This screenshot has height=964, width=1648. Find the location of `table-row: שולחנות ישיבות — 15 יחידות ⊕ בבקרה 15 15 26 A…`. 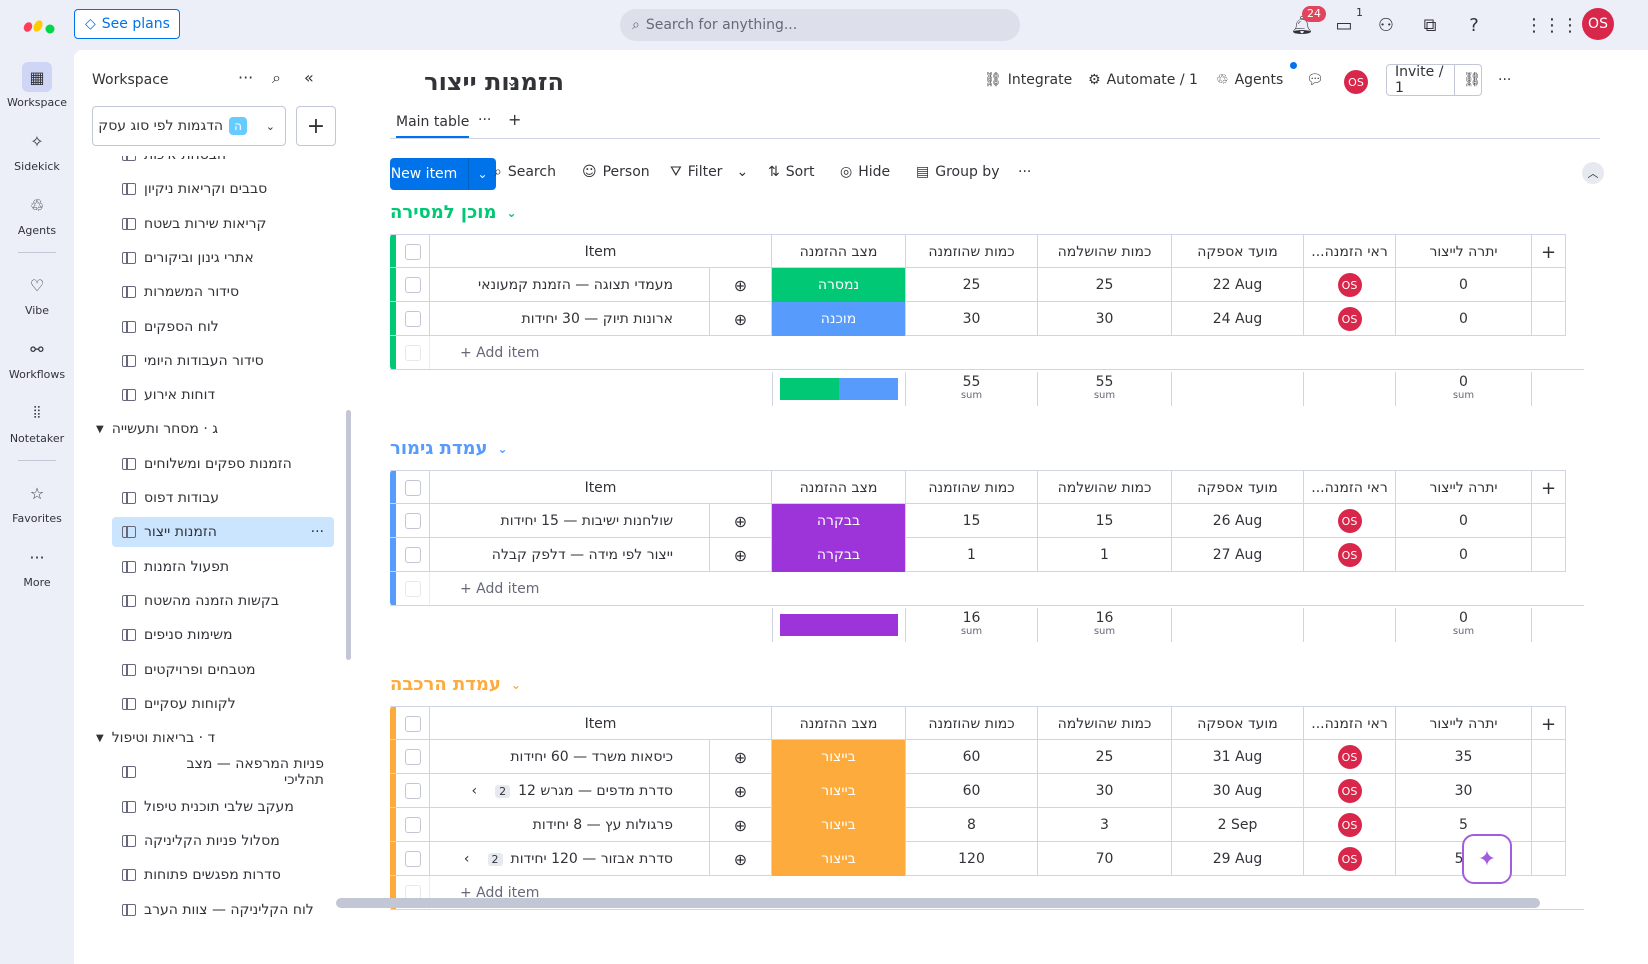

table-row: שולחנות ישיבות — 15 יחידות ⊕ בבקרה 15 15 26 A… is located at coordinates (978, 521).